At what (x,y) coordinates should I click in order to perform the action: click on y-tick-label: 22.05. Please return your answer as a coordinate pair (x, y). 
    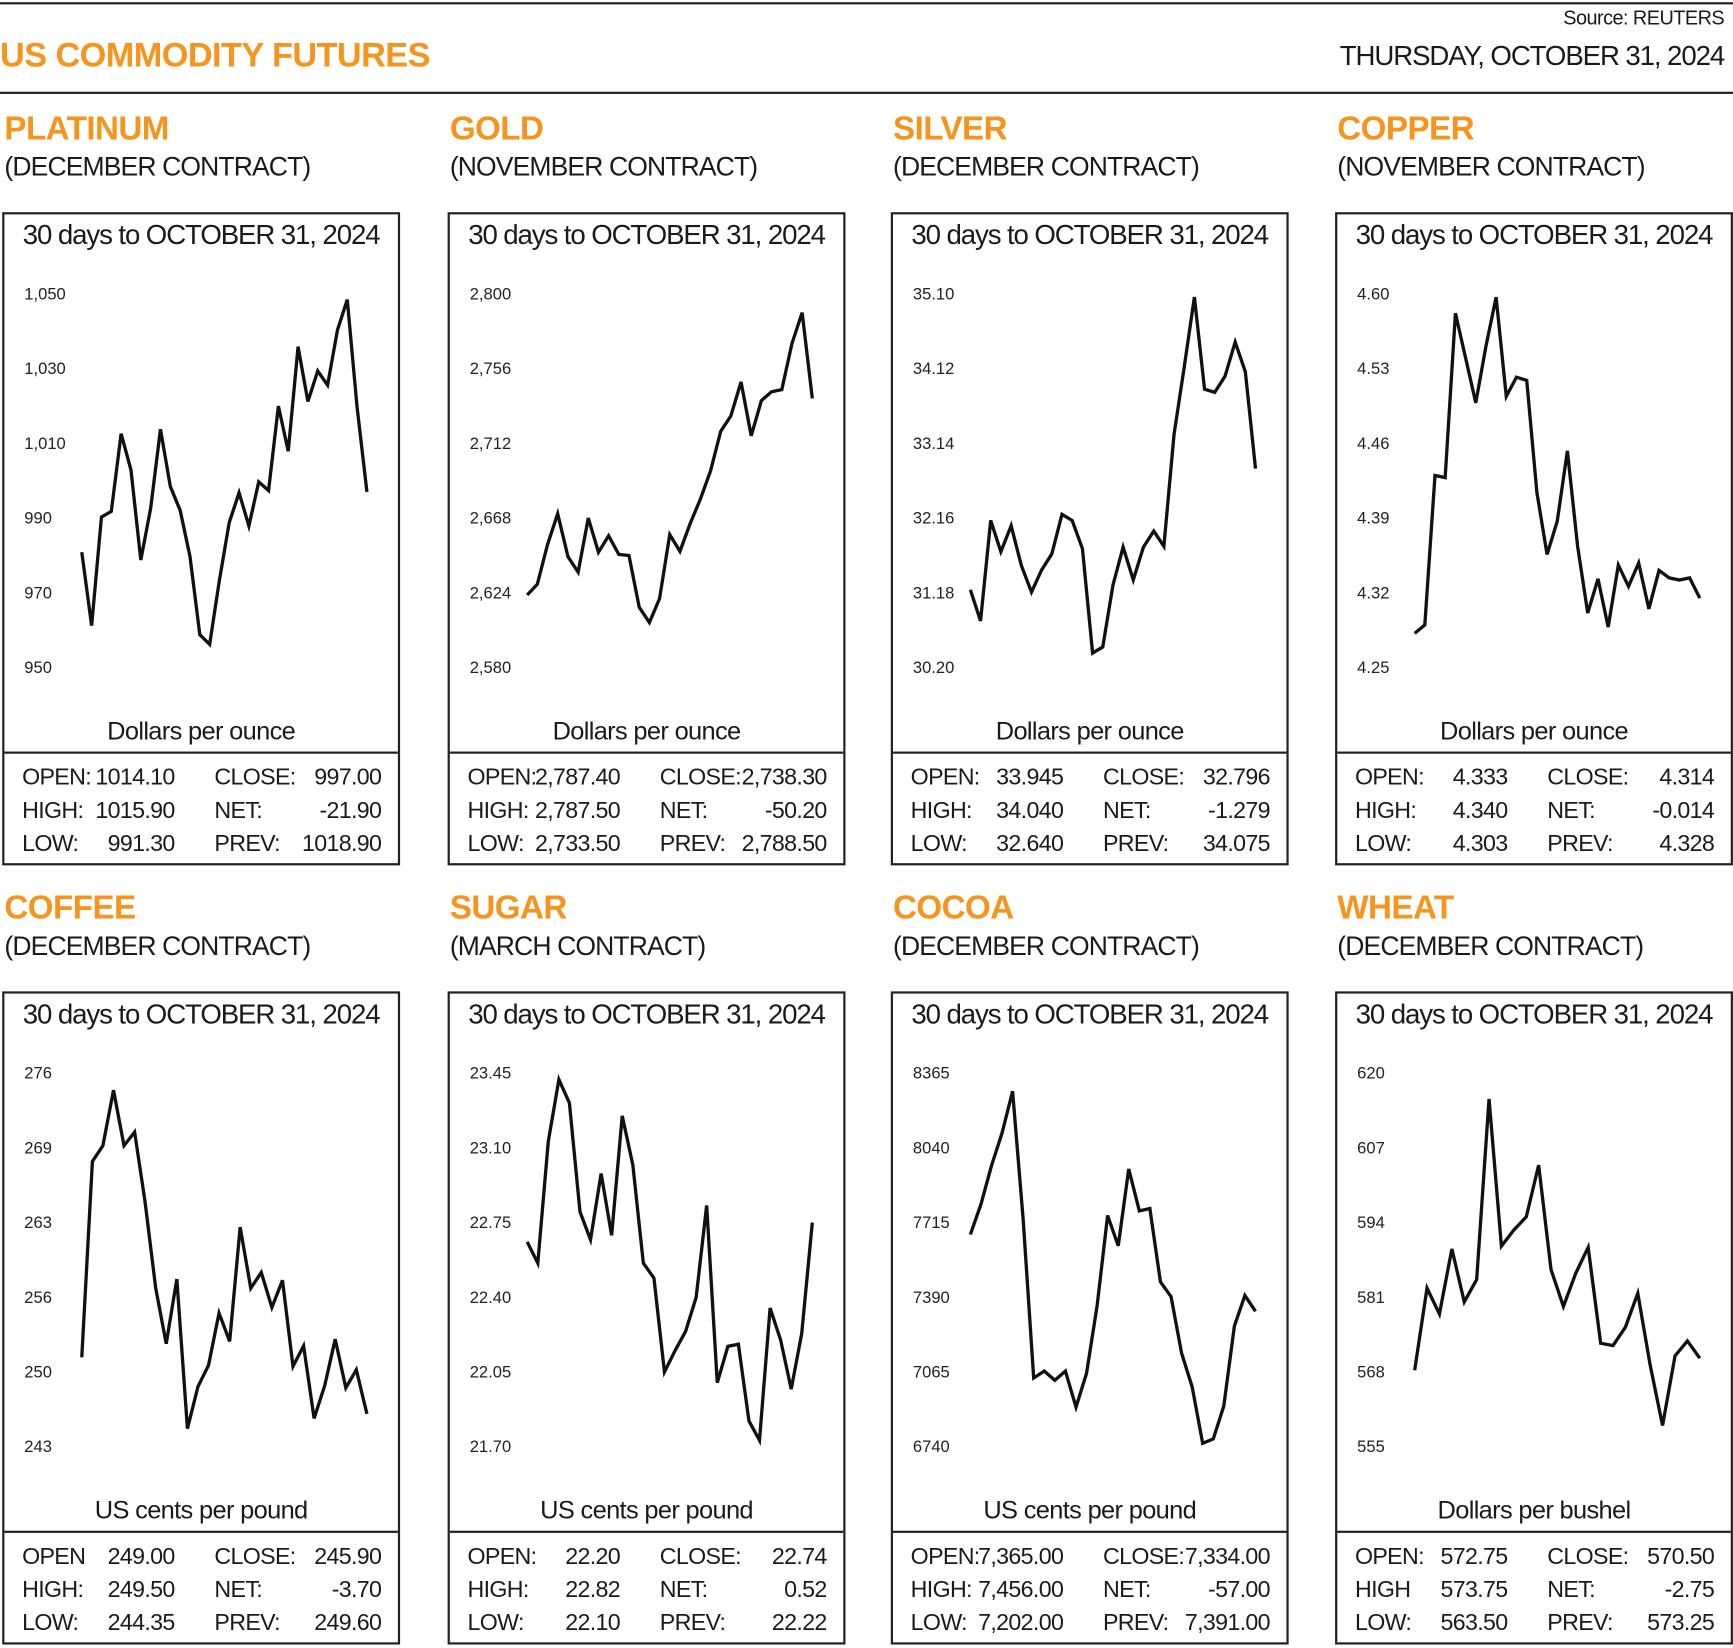
    Looking at the image, I should click on (490, 1372).